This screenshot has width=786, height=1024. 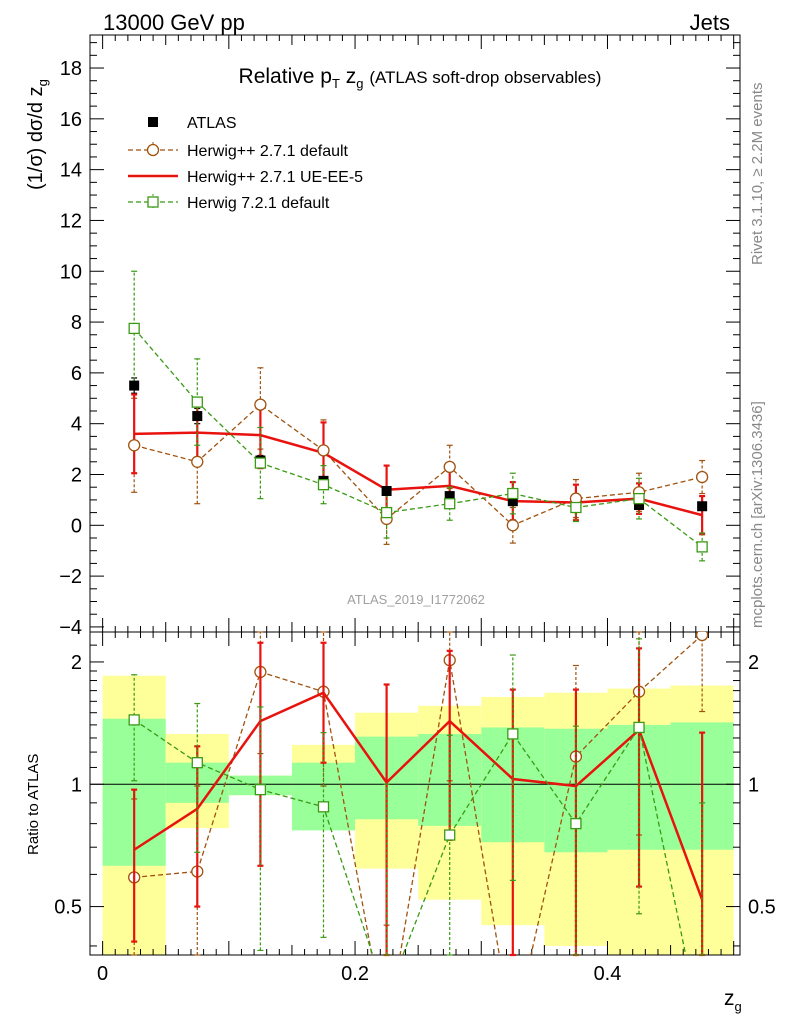 I want to click on x-axis-label: zg, so click(x=733, y=1000).